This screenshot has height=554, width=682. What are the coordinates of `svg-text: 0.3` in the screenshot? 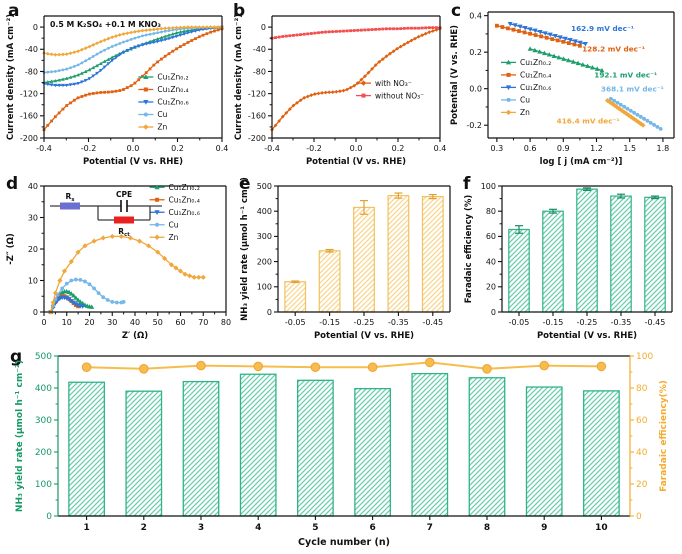 It's located at (496, 148).